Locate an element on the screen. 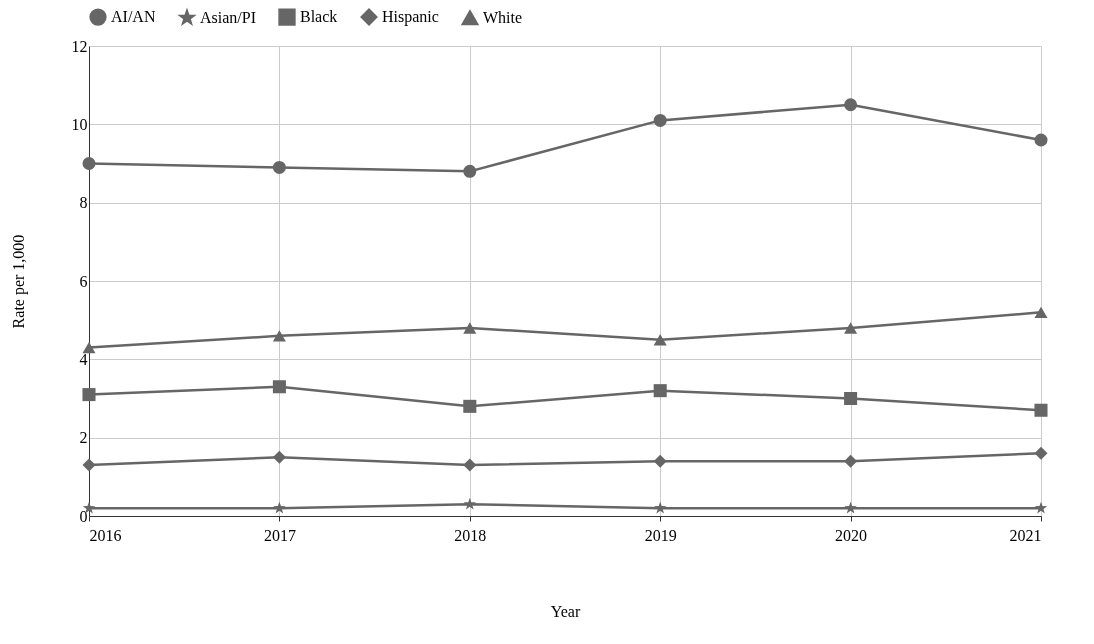 Image resolution: width=1094 pixels, height=644 pixels. y-axis-title: Rate per 1,000 is located at coordinates (18, 281).